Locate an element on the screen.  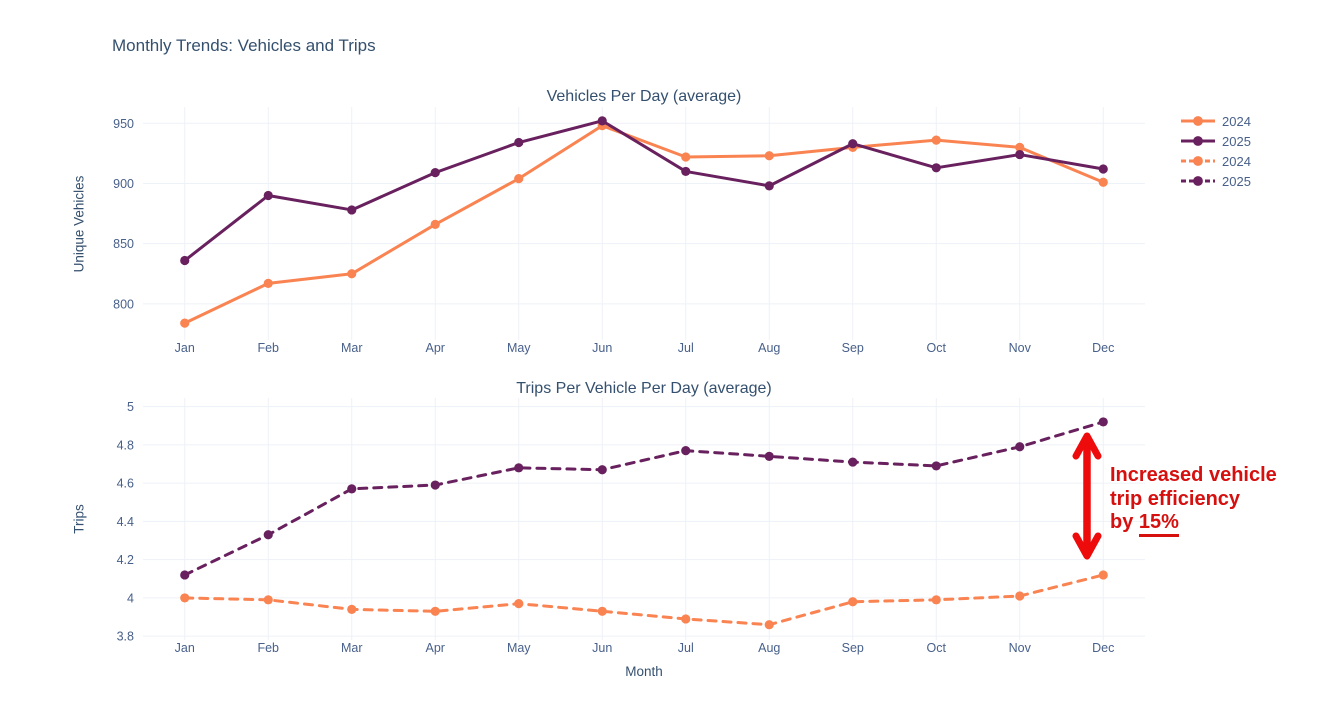
annotation-line-1: Increased vehicle is located at coordinates (1193, 475).